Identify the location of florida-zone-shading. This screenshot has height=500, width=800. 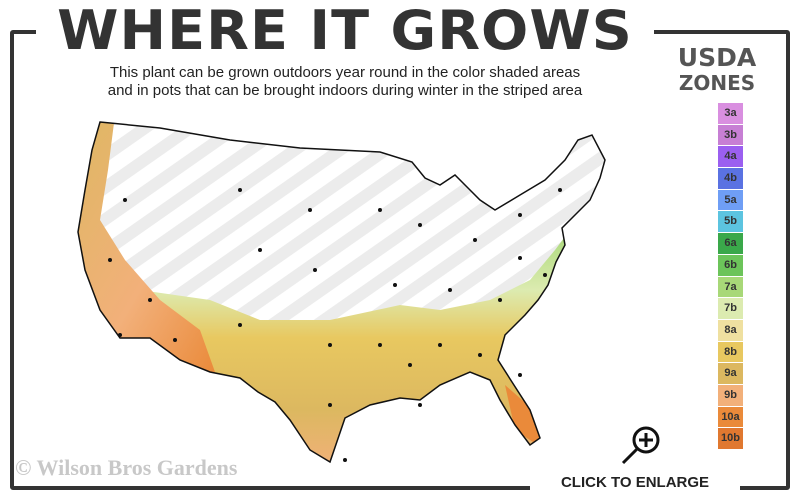
(525, 417).